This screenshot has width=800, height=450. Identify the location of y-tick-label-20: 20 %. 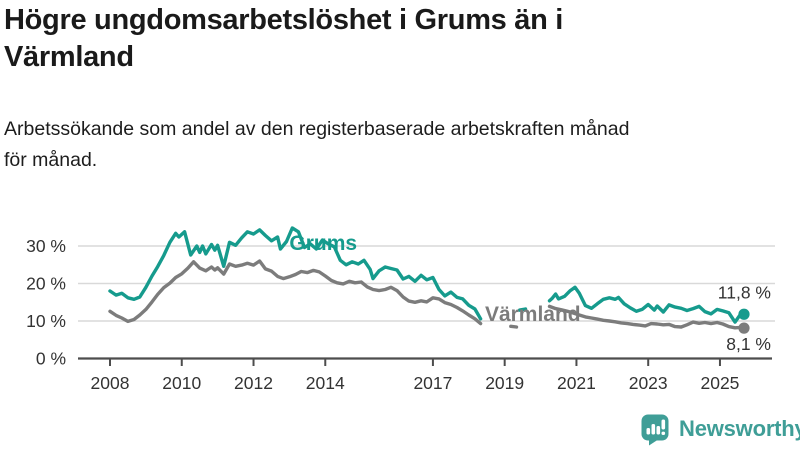
(46, 284).